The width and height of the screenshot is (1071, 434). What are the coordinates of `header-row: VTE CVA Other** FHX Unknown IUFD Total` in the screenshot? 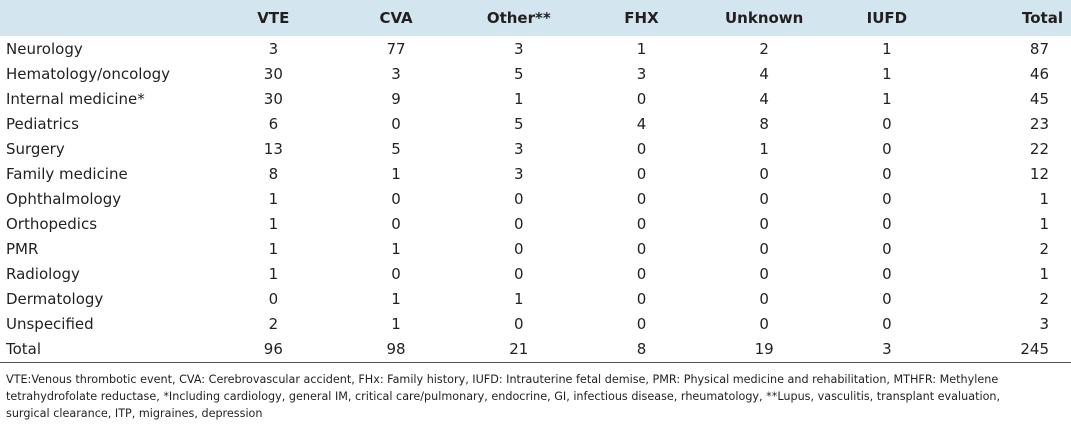 It's located at (535, 18).